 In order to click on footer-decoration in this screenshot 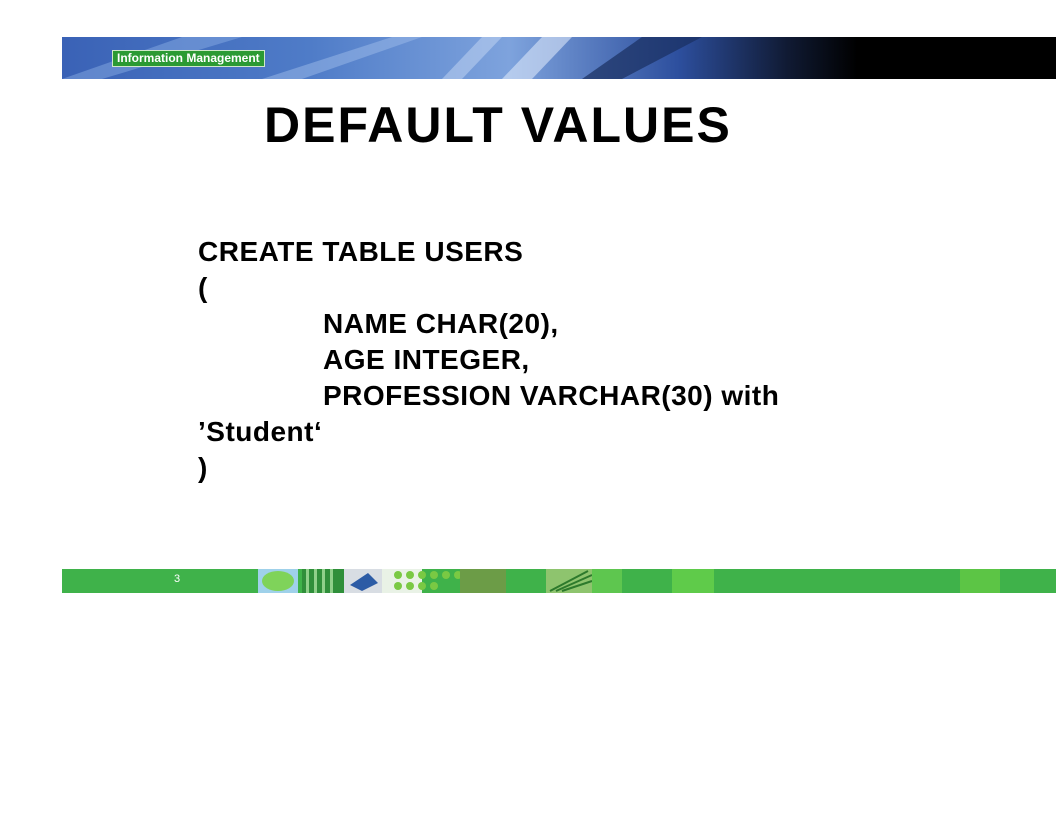, I will do `click(629, 581)`.